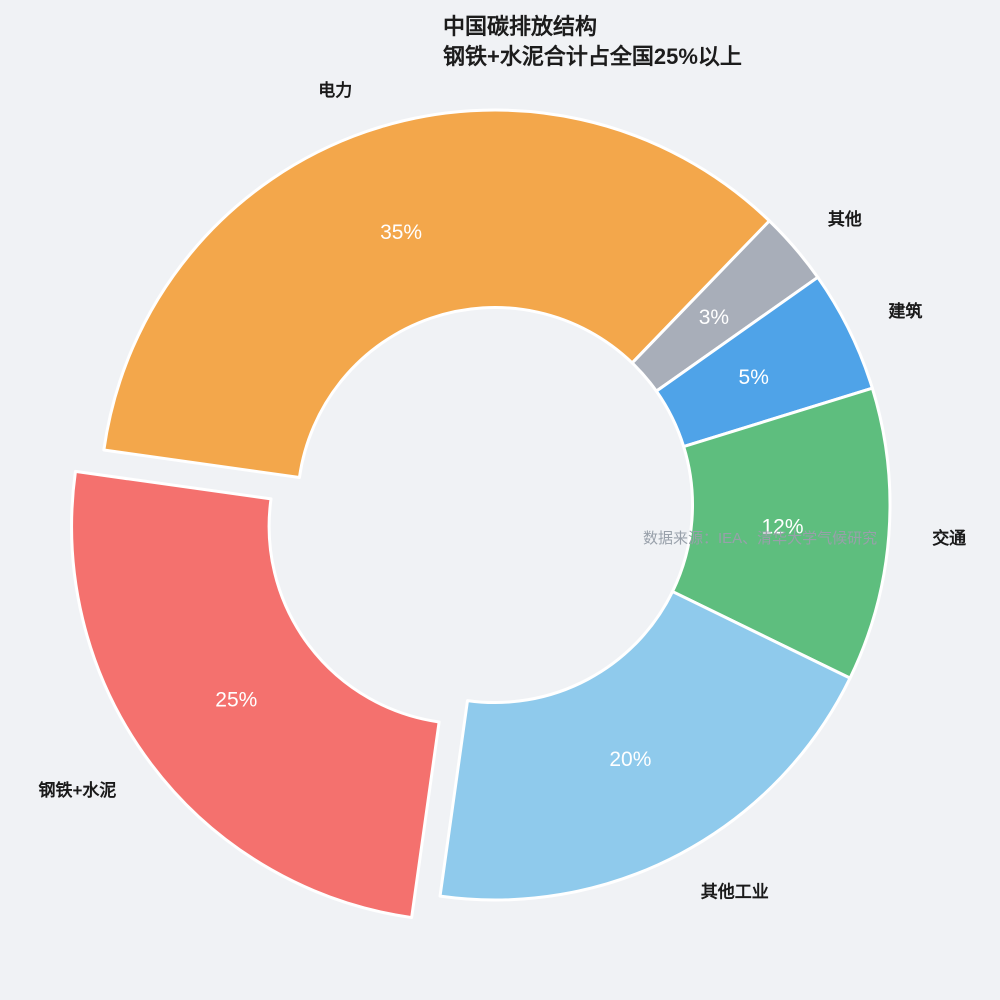 The width and height of the screenshot is (1000, 1000). I want to click on slice-pct-6: 25%, so click(236, 699).